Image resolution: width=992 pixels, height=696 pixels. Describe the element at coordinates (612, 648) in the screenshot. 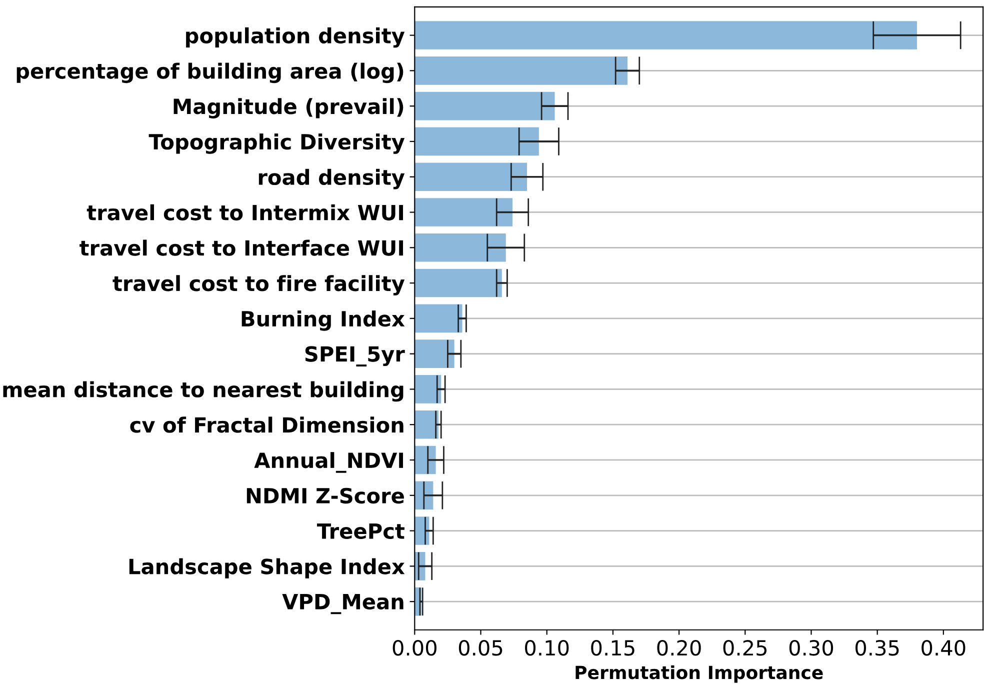

I see `x-tick-label: 0.15` at that location.